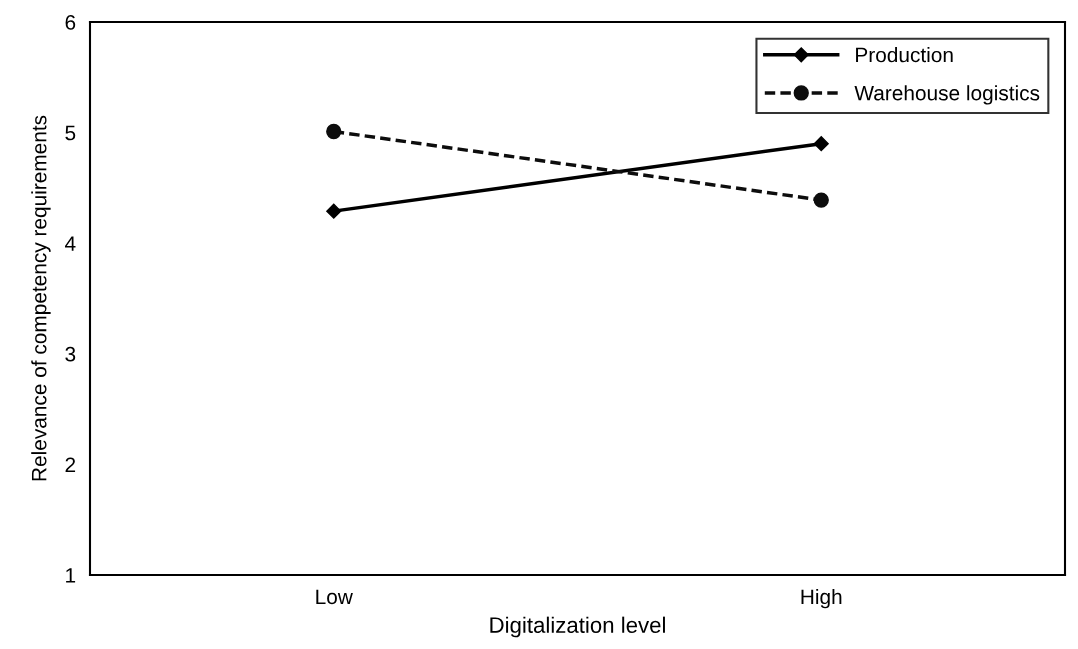  Describe the element at coordinates (947, 95) in the screenshot. I see `legend-label: Warehouse logistics` at that location.